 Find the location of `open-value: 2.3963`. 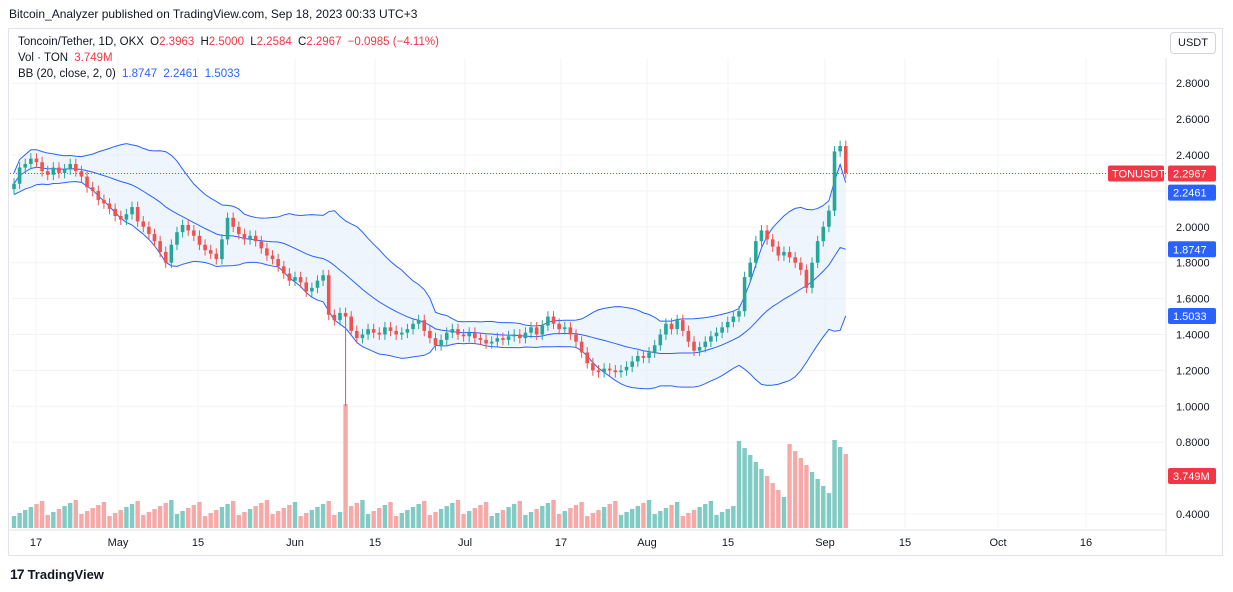

open-value: 2.3963 is located at coordinates (177, 42).